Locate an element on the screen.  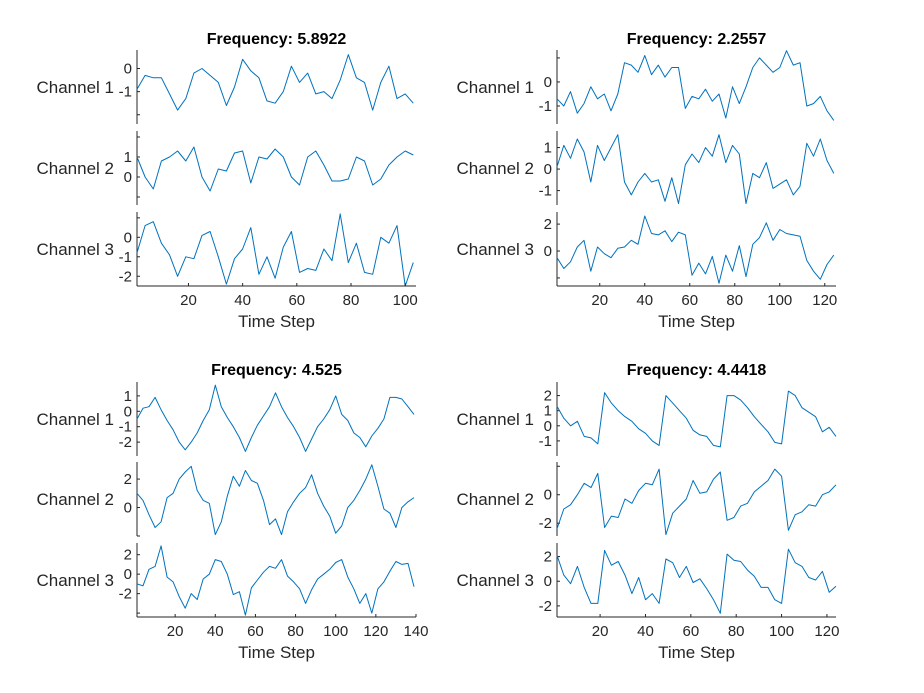
channel-2-axes: 0 -2 Channel 2 is located at coordinates (646, 499).